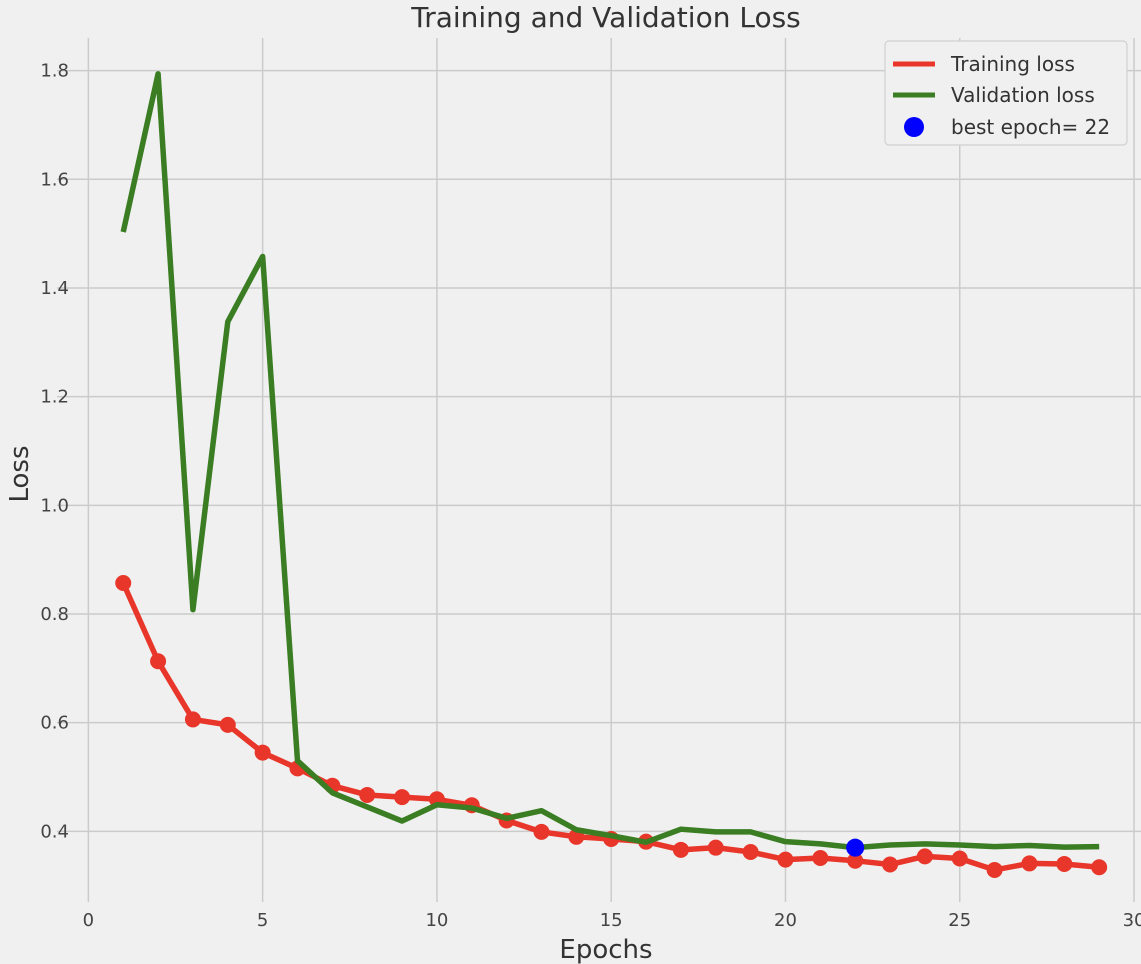 The height and width of the screenshot is (964, 1141). I want to click on y-tick-label: 1.6, so click(54, 179).